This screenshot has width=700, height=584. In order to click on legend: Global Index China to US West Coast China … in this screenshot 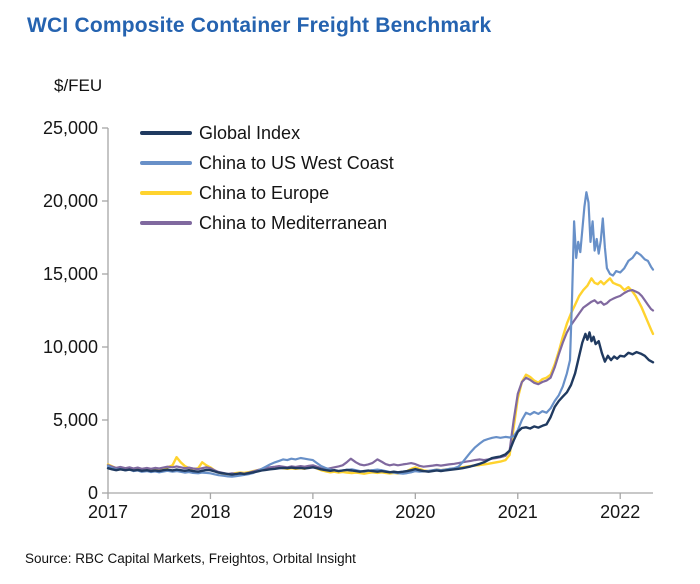, I will do `click(267, 178)`.